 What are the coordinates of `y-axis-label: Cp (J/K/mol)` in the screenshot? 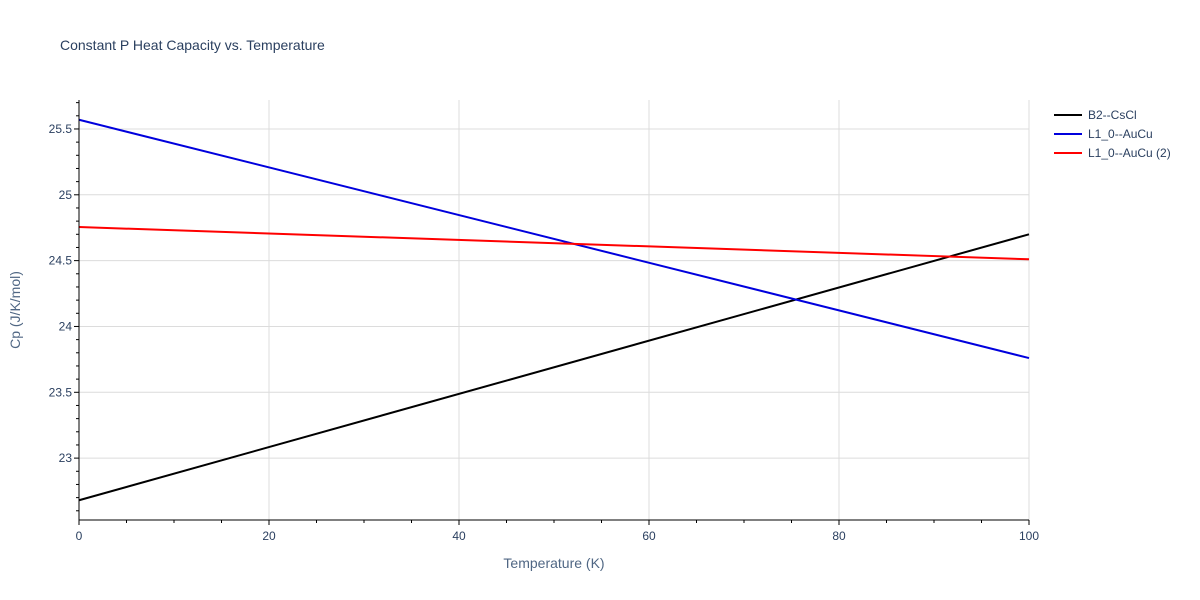 It's located at (15, 310).